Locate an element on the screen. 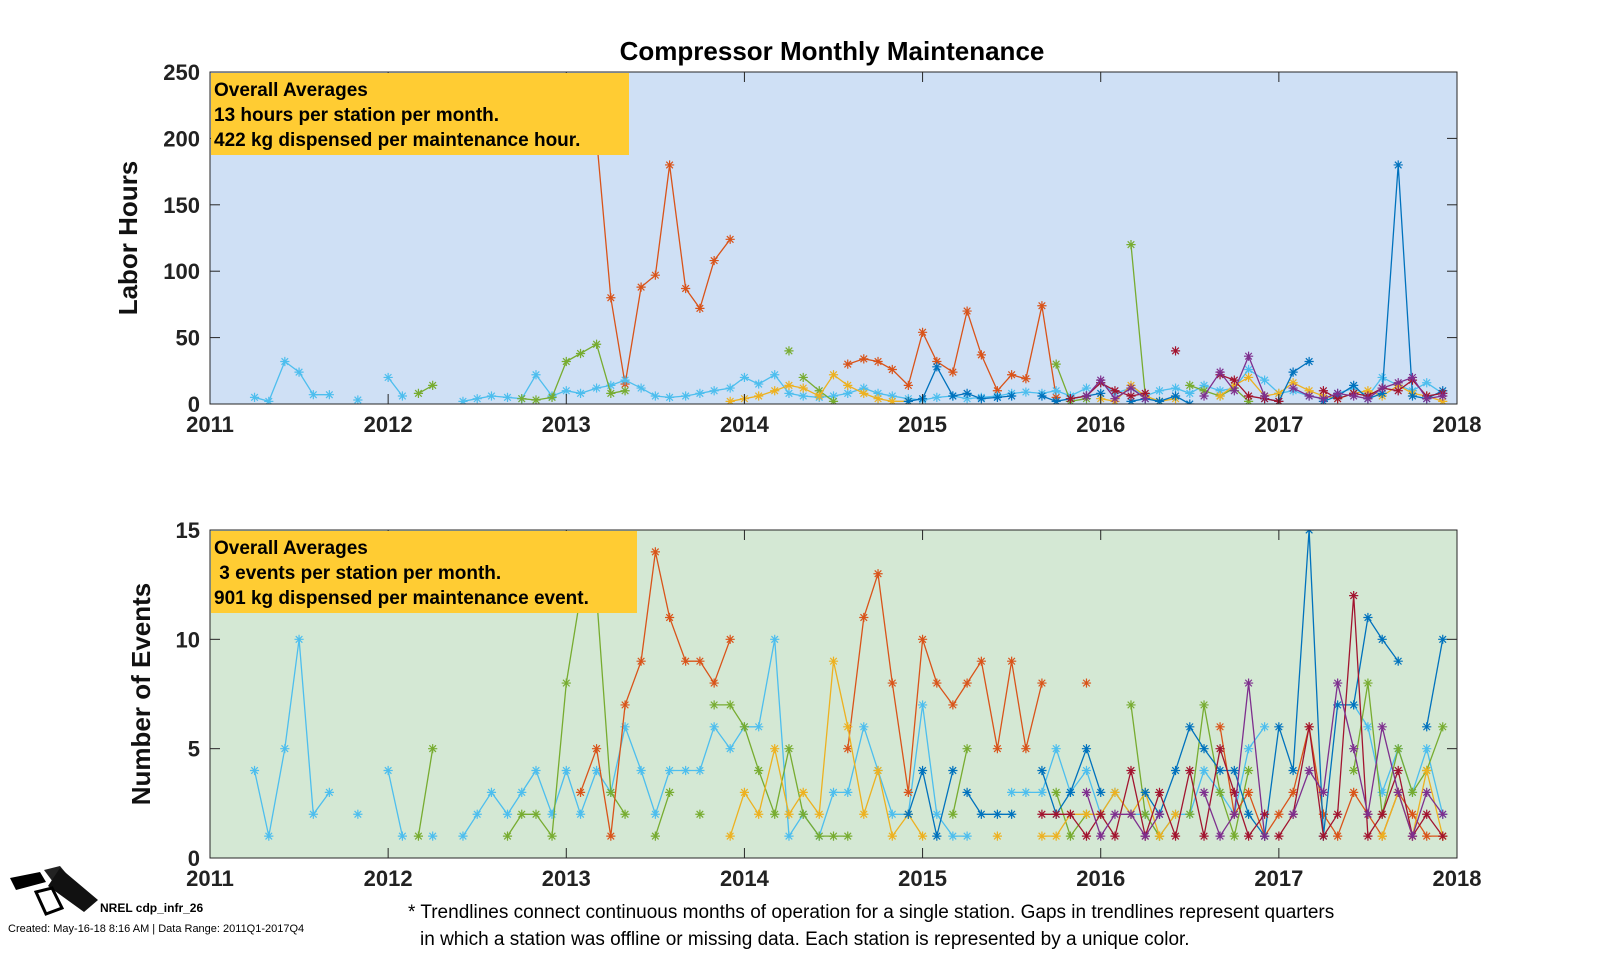  annotation-line-1: Overall Averages is located at coordinates (291, 90).